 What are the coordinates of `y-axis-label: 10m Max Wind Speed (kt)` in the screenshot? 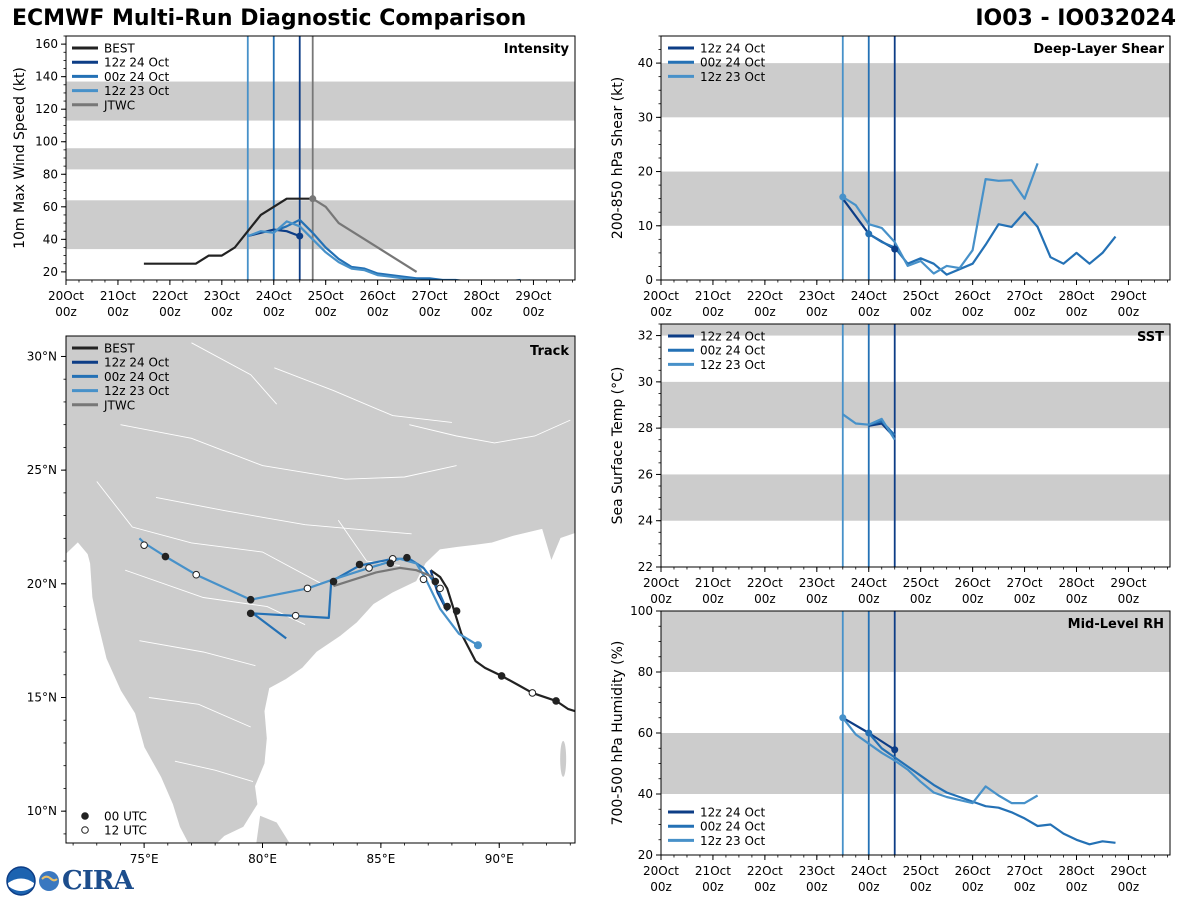 It's located at (20, 158).